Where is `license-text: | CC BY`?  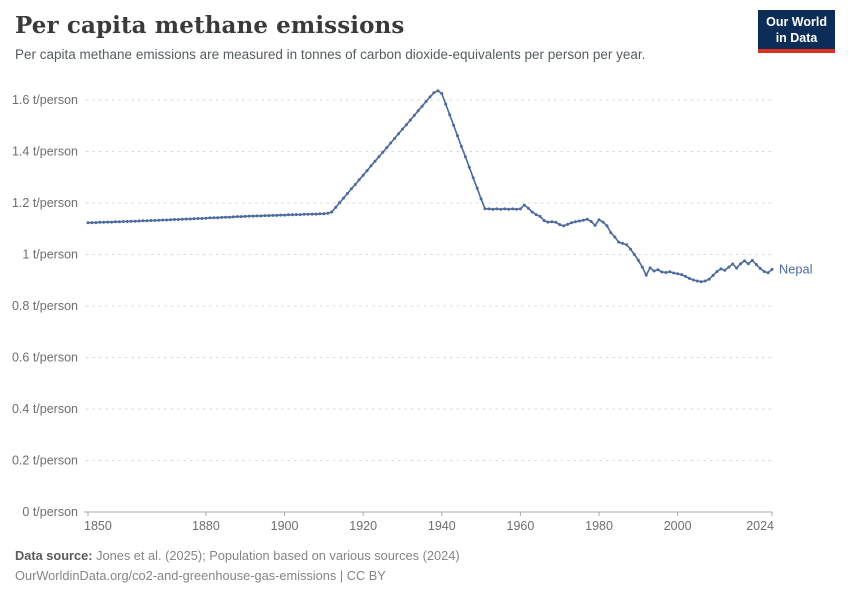 license-text: | CC BY is located at coordinates (361, 575).